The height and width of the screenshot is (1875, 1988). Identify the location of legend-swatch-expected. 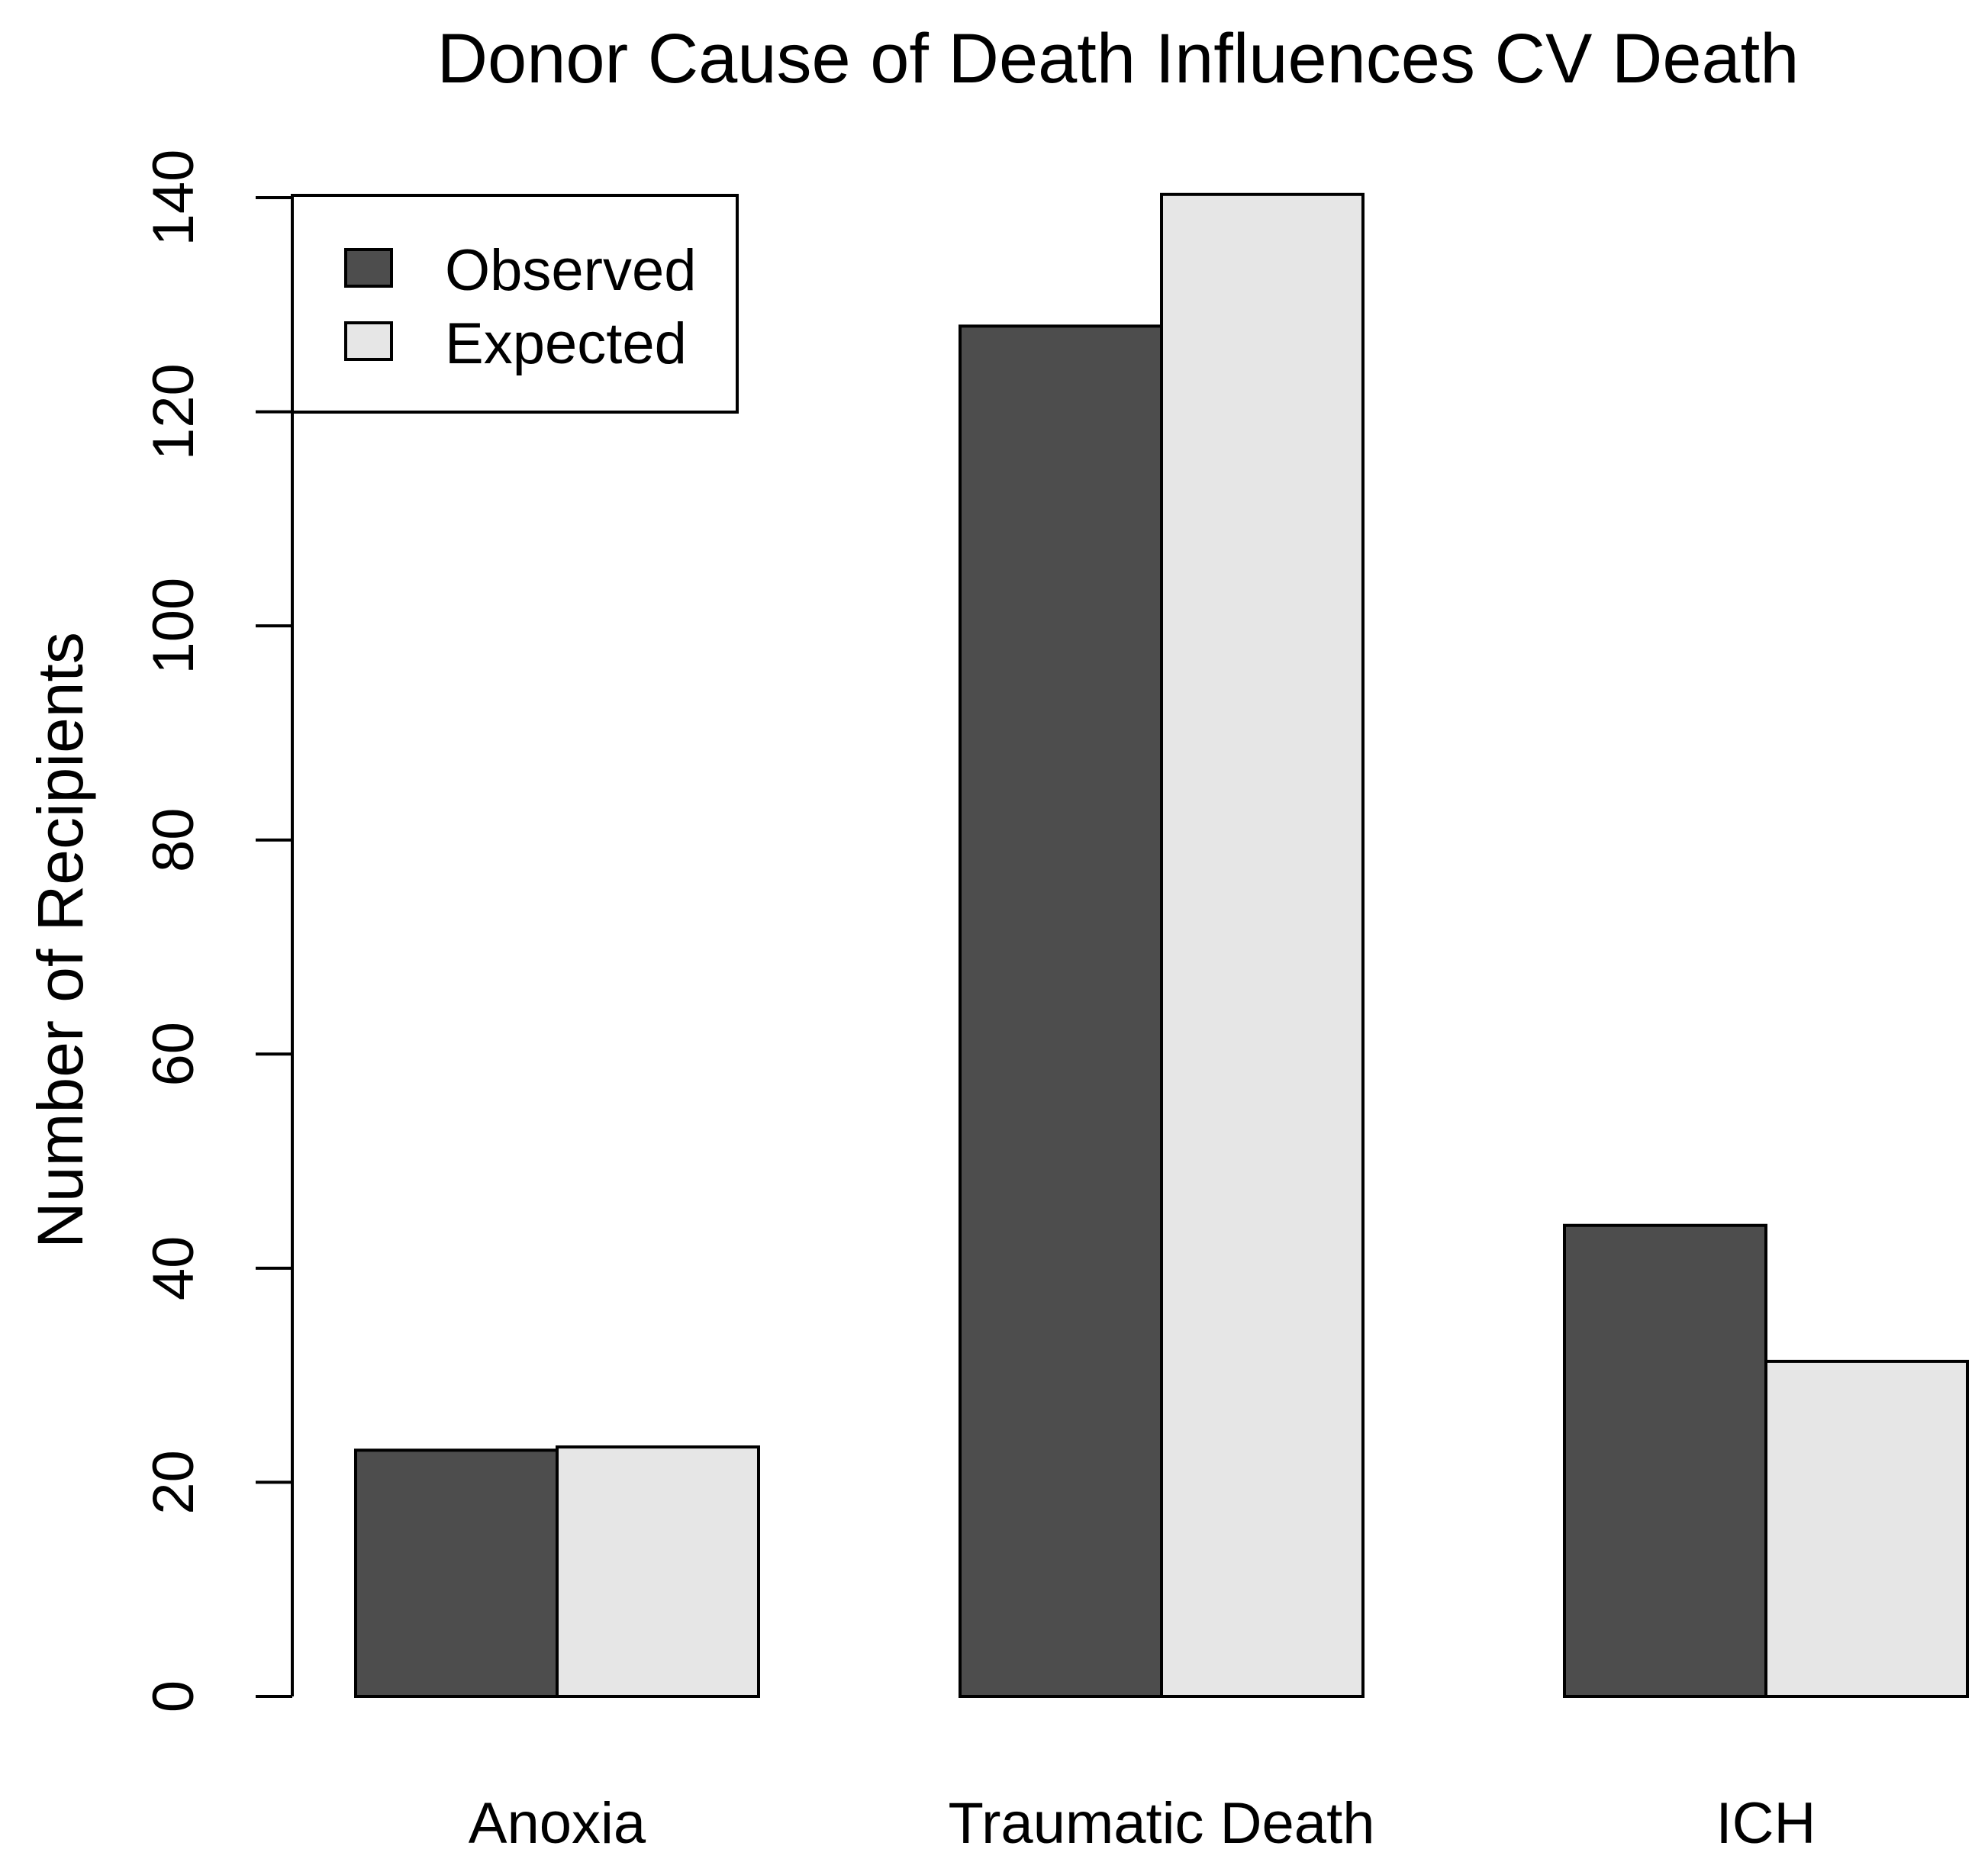
(368, 341).